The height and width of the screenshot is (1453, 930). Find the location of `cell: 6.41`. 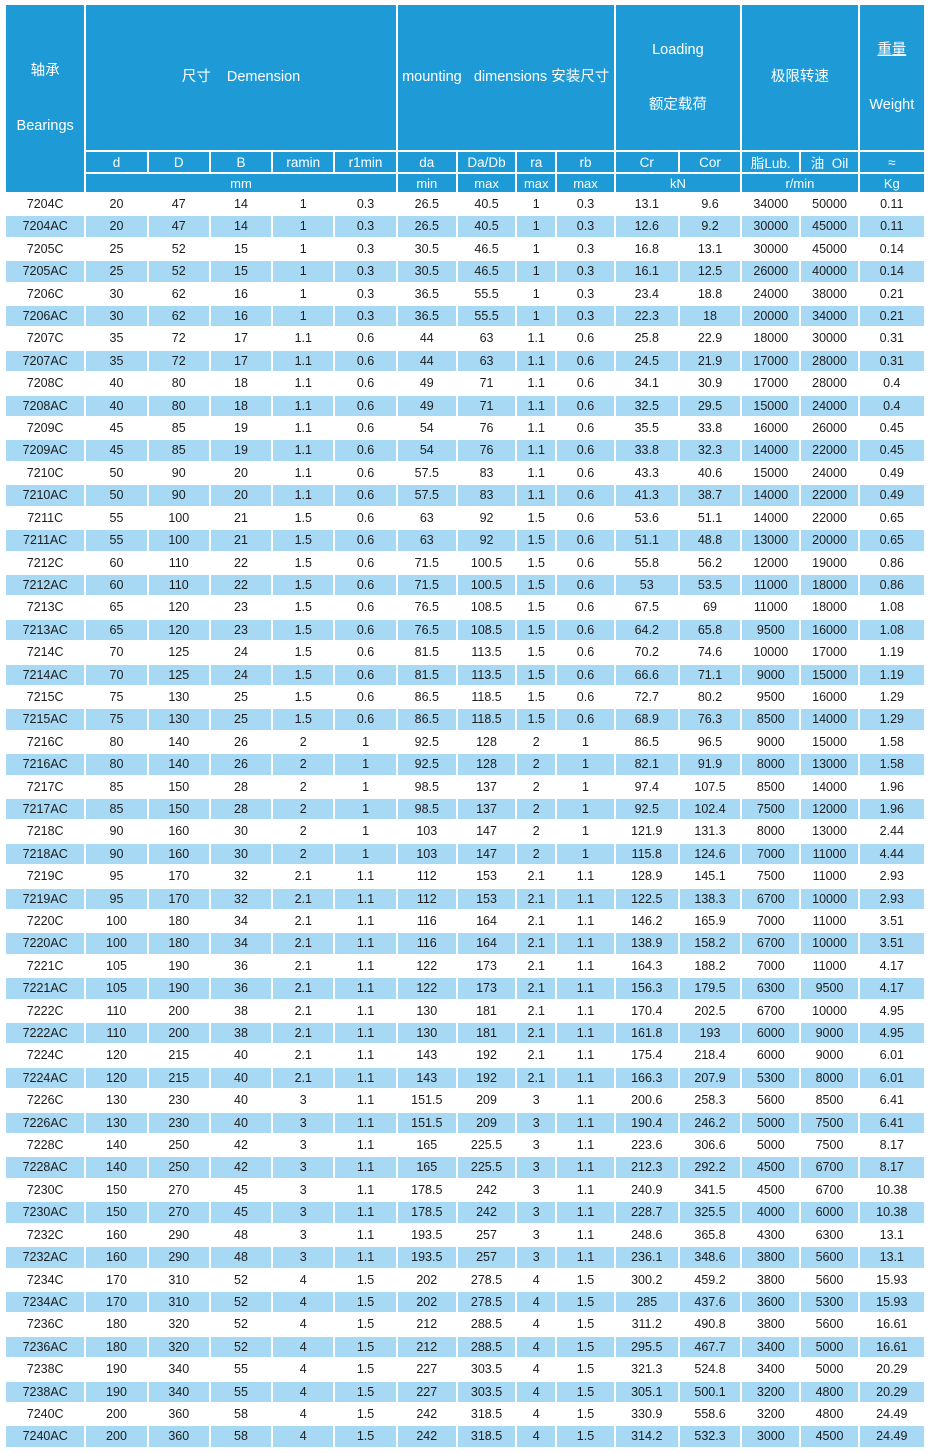

cell: 6.41 is located at coordinates (891, 1100).